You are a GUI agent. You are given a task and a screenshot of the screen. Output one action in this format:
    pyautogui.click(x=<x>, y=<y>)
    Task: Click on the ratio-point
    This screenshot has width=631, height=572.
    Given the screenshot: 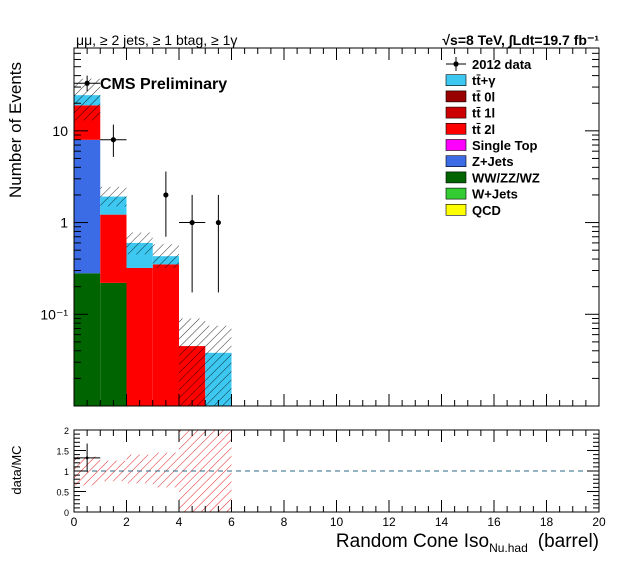 What is the action you would take?
    pyautogui.click(x=87, y=458)
    